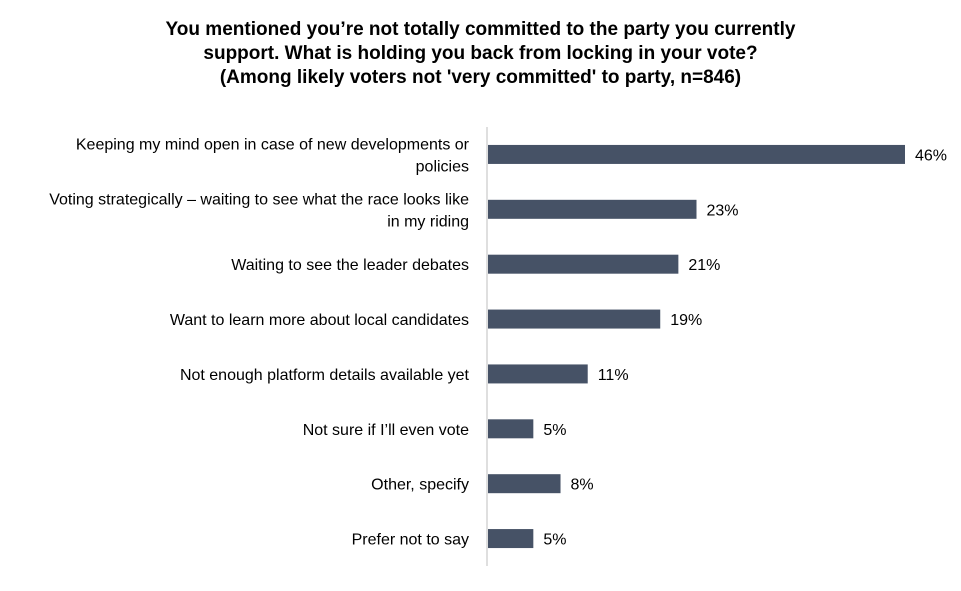 This screenshot has height=591, width=961. I want to click on category-label-5: Not sure if I’ll even vote, so click(386, 430).